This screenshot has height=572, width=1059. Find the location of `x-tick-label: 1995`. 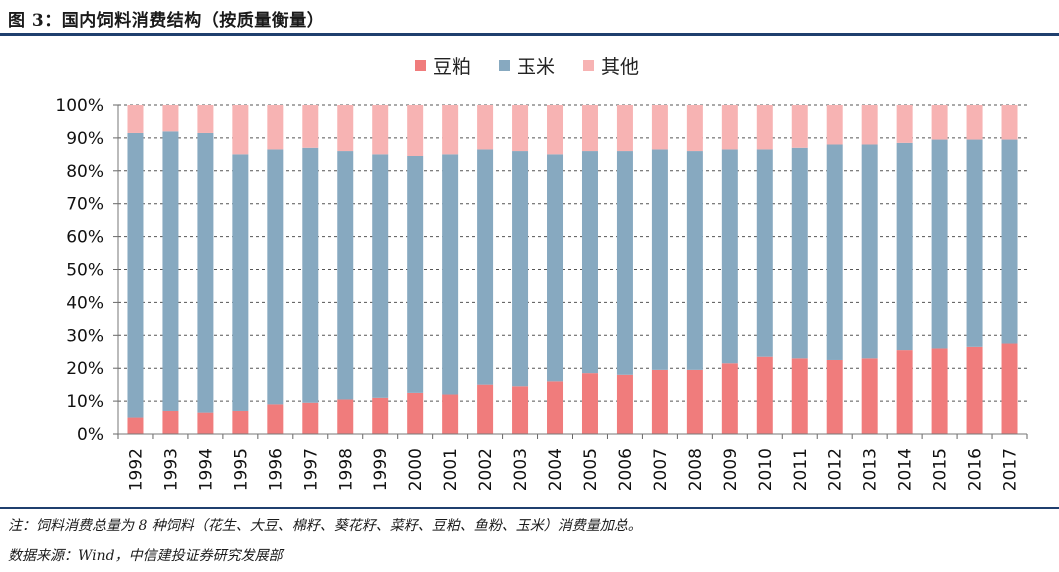

x-tick-label: 1995 is located at coordinates (241, 469).